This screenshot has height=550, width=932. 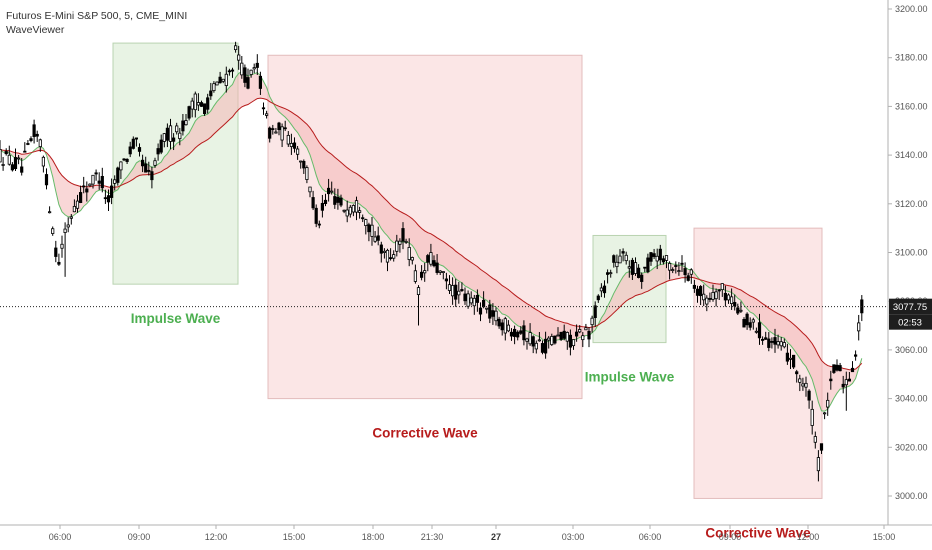 What do you see at coordinates (911, 58) in the screenshot?
I see `y-tick-label: 3180.00` at bounding box center [911, 58].